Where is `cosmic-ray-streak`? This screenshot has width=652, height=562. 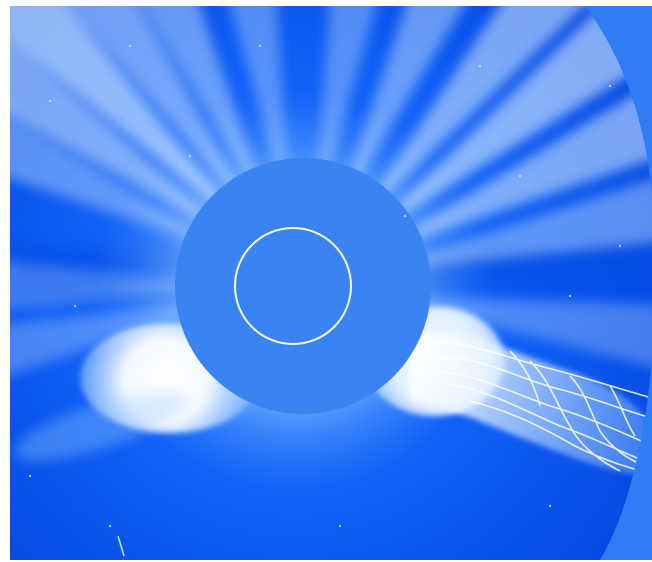 cosmic-ray-streak is located at coordinates (121, 546).